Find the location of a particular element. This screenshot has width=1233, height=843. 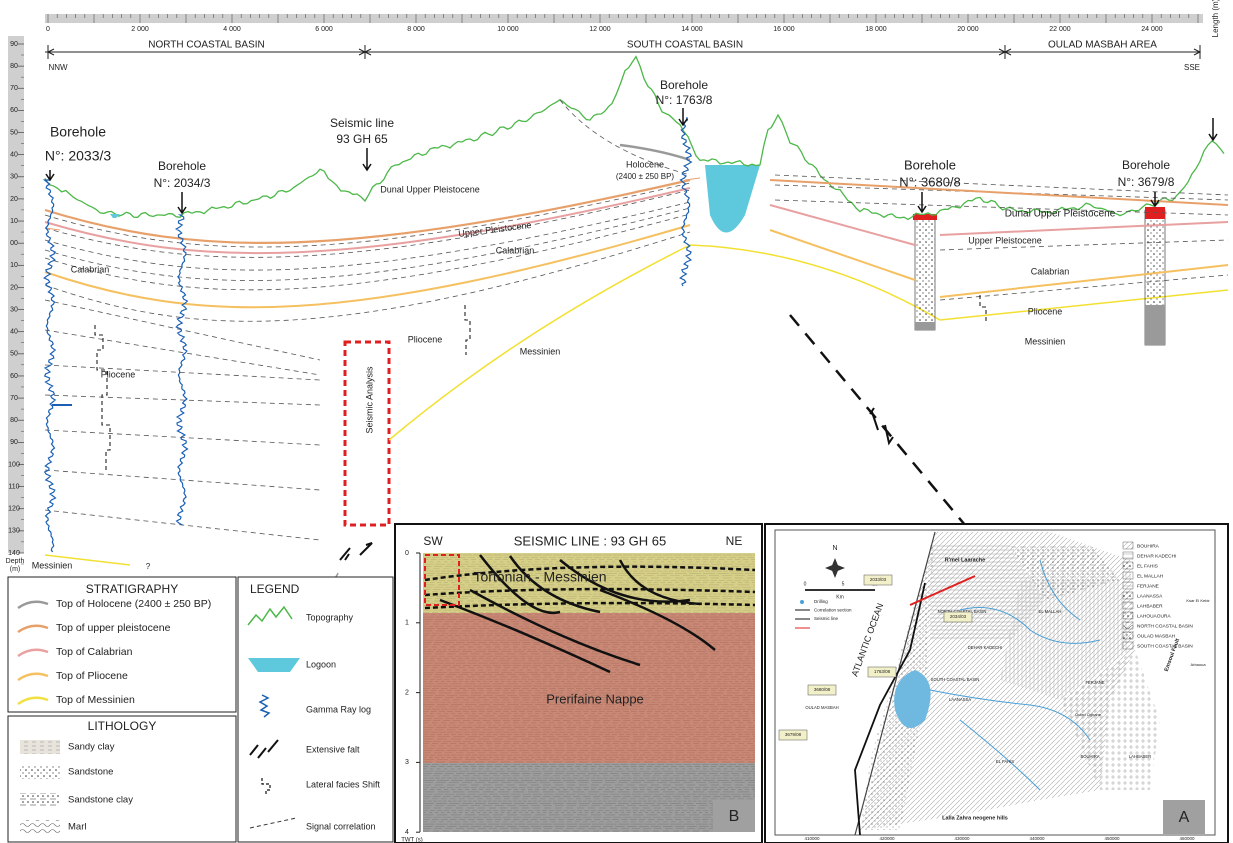

map-tick: 410000 is located at coordinates (812, 838).